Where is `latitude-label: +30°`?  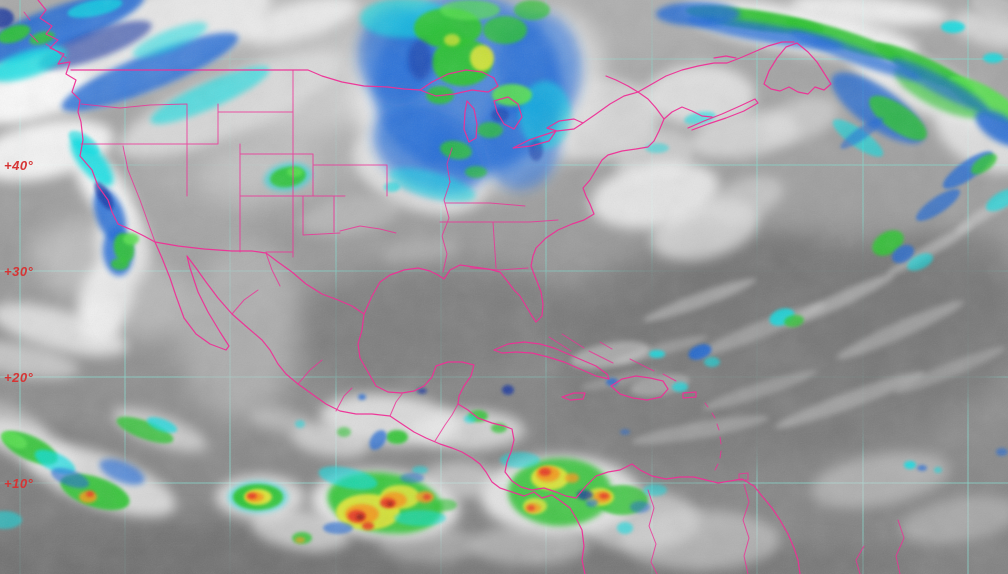 latitude-label: +30° is located at coordinates (19, 271).